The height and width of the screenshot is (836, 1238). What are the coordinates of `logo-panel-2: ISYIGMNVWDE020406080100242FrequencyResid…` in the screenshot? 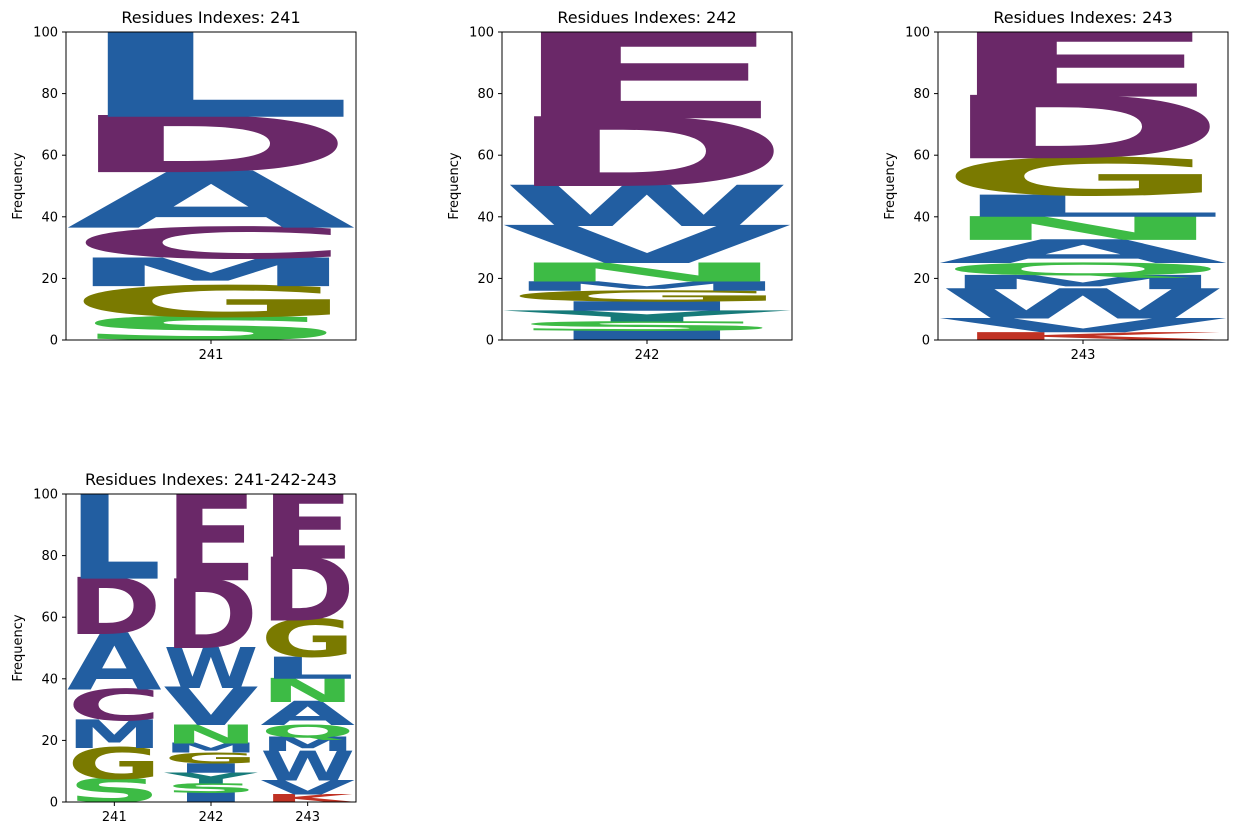 It's located at (621, 184).